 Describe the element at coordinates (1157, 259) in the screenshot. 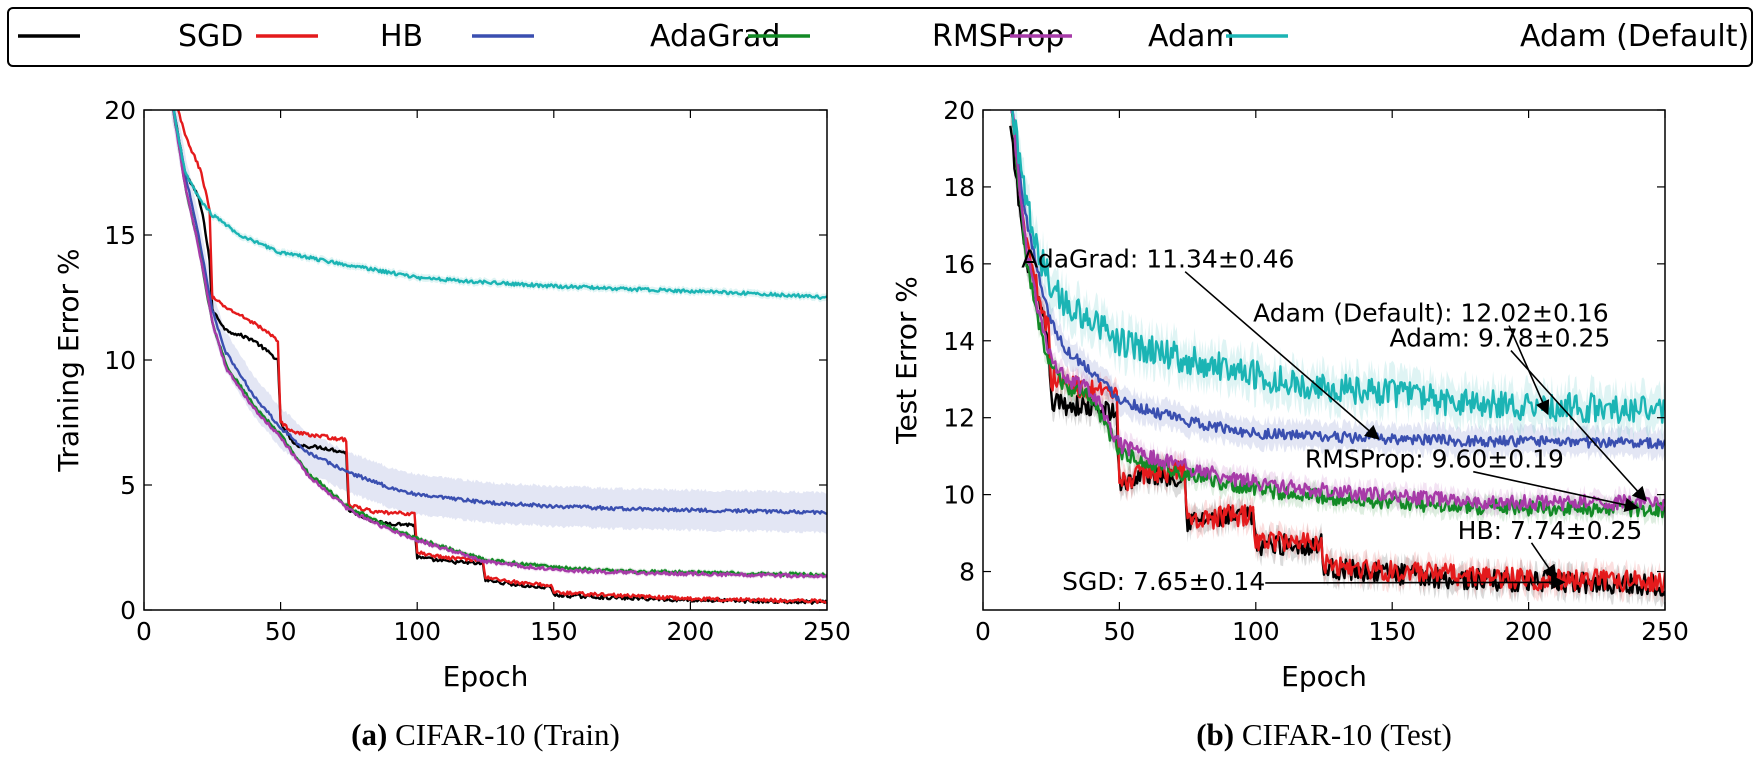

I see `annotation-label: AdaGrad: 11.34±0.46` at that location.